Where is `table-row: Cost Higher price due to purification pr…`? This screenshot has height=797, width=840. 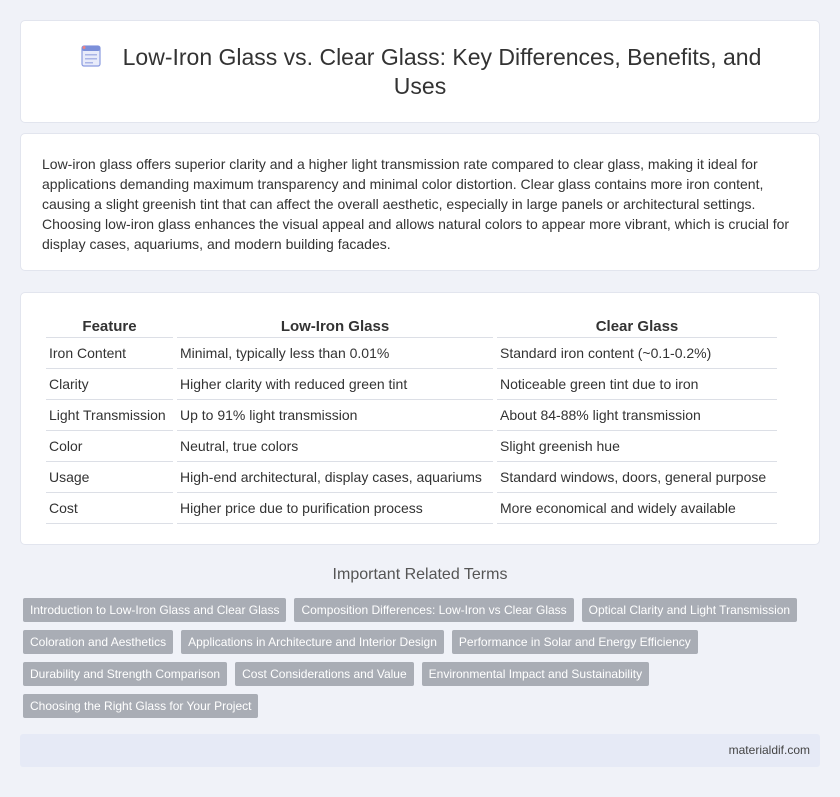 table-row: Cost Higher price due to purification pr… is located at coordinates (411, 508).